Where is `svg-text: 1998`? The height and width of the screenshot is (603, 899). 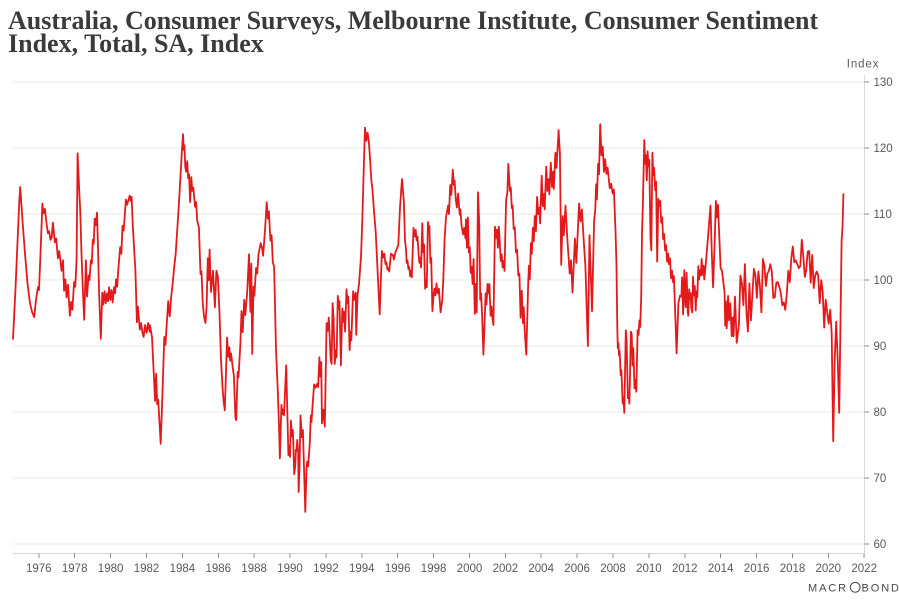 svg-text: 1998 is located at coordinates (434, 569).